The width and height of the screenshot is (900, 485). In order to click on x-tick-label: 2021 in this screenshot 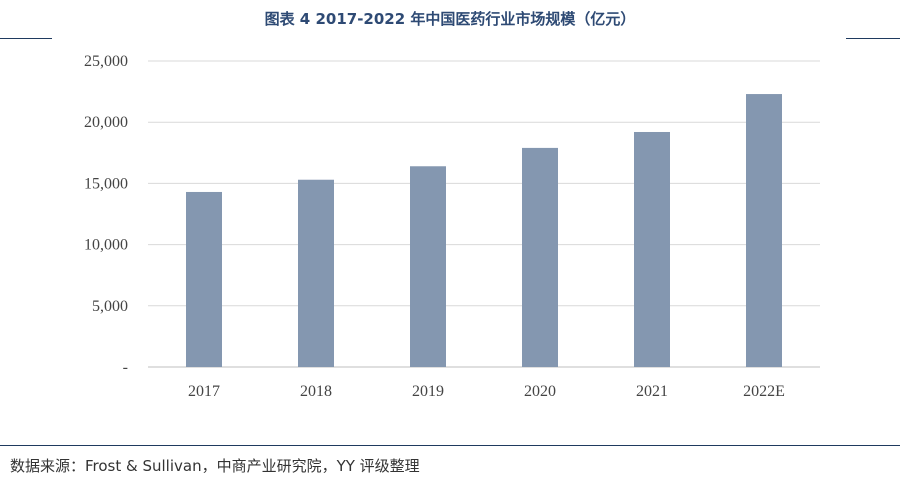, I will do `click(652, 391)`.